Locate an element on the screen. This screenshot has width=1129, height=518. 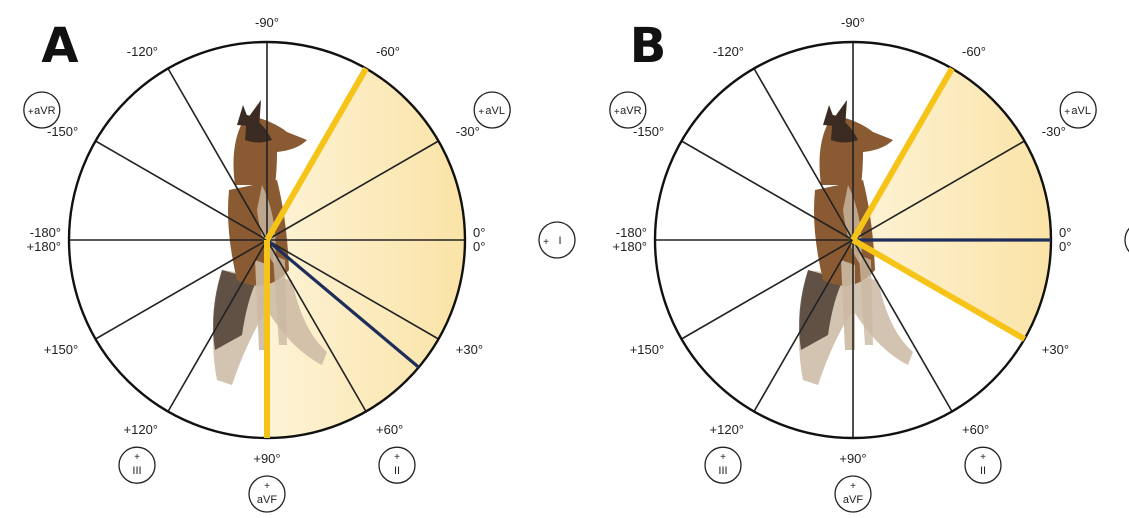
mean-axis-line is located at coordinates (342, 303).